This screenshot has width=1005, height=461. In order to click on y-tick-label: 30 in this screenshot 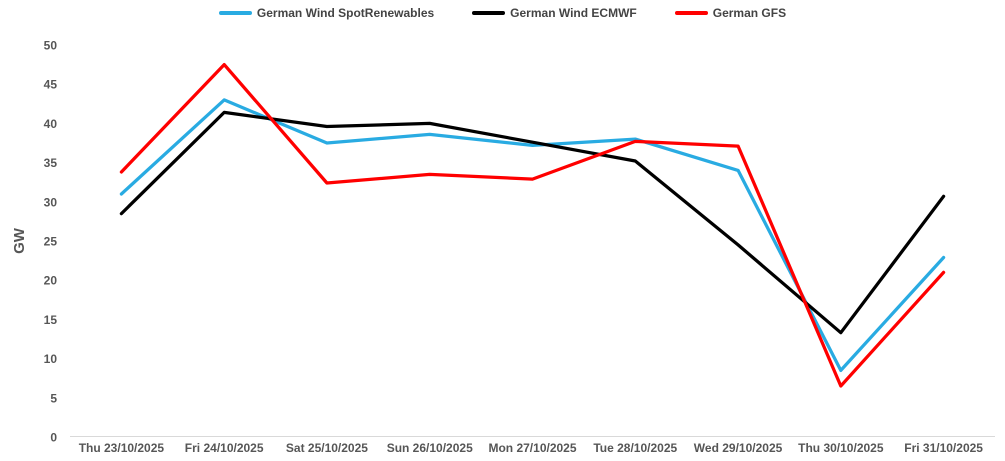, I will do `click(51, 202)`.